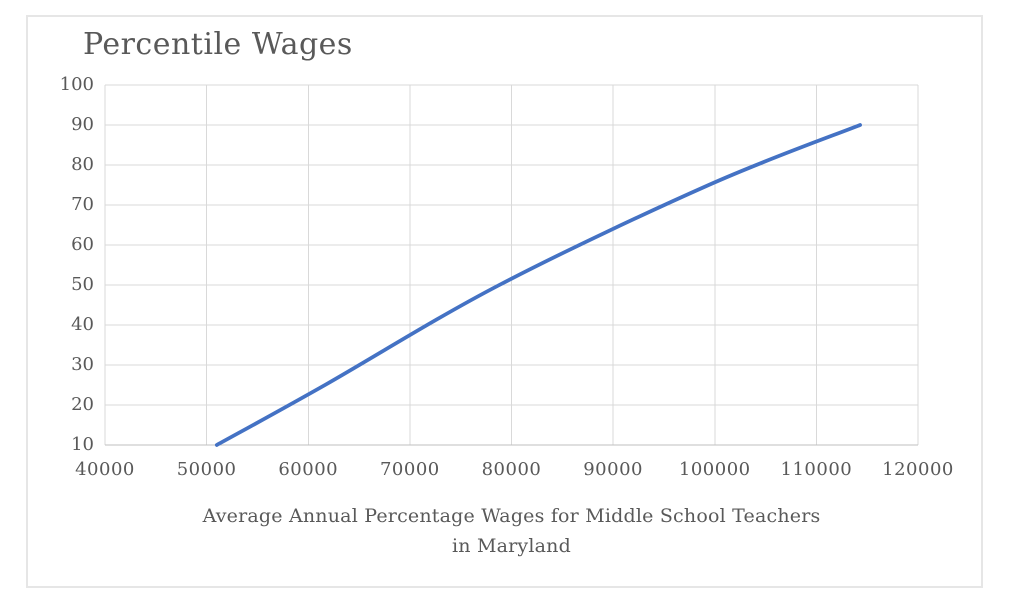 The image size is (1019, 612). Describe the element at coordinates (206, 469) in the screenshot. I see `x-tick-label: 50000` at that location.